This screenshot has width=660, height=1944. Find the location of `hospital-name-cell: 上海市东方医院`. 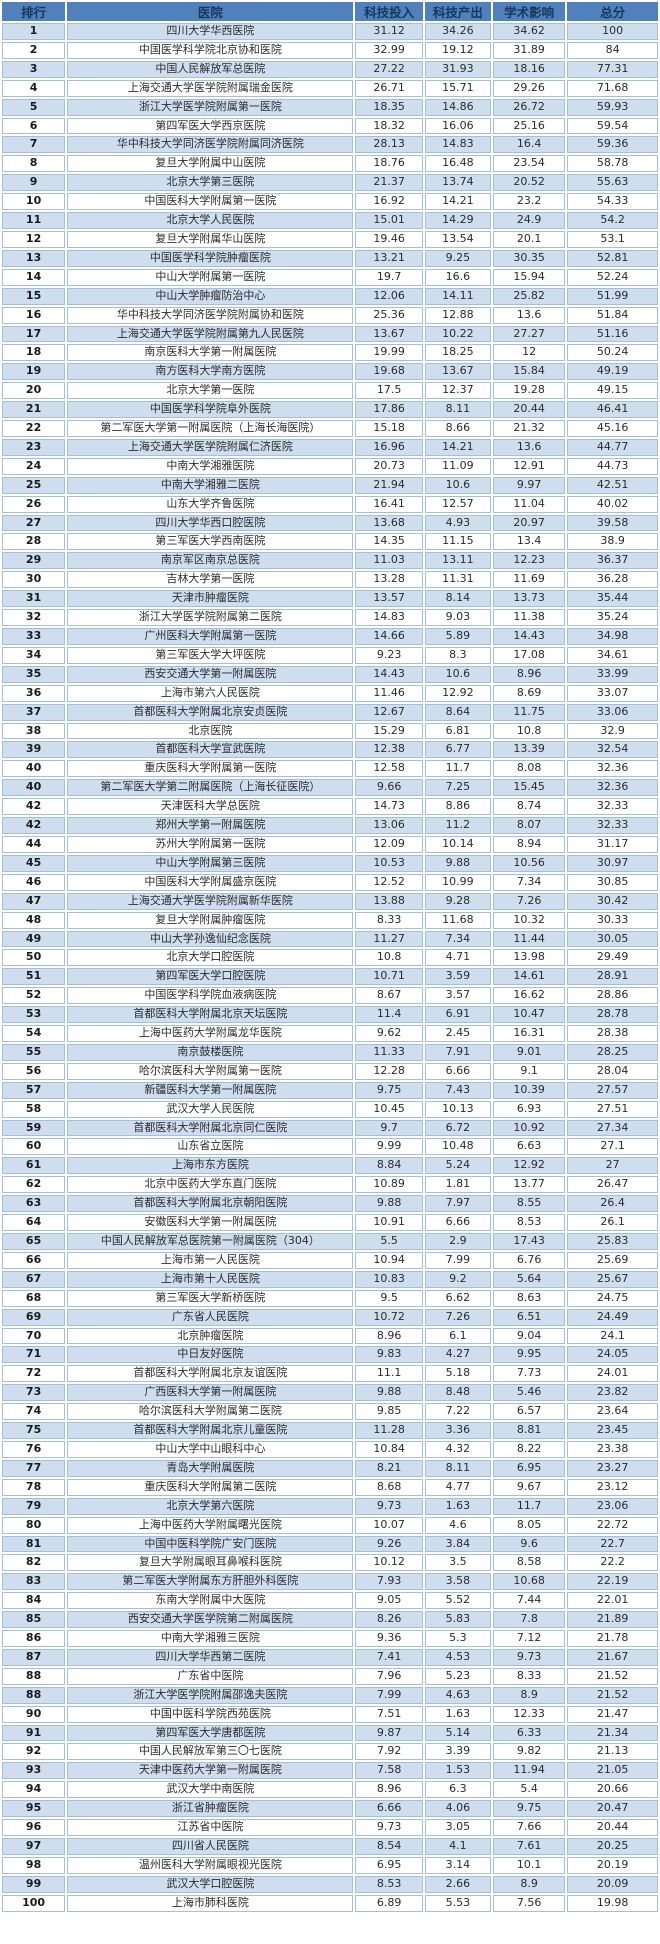

hospital-name-cell: 上海市东方医院 is located at coordinates (210, 1166).